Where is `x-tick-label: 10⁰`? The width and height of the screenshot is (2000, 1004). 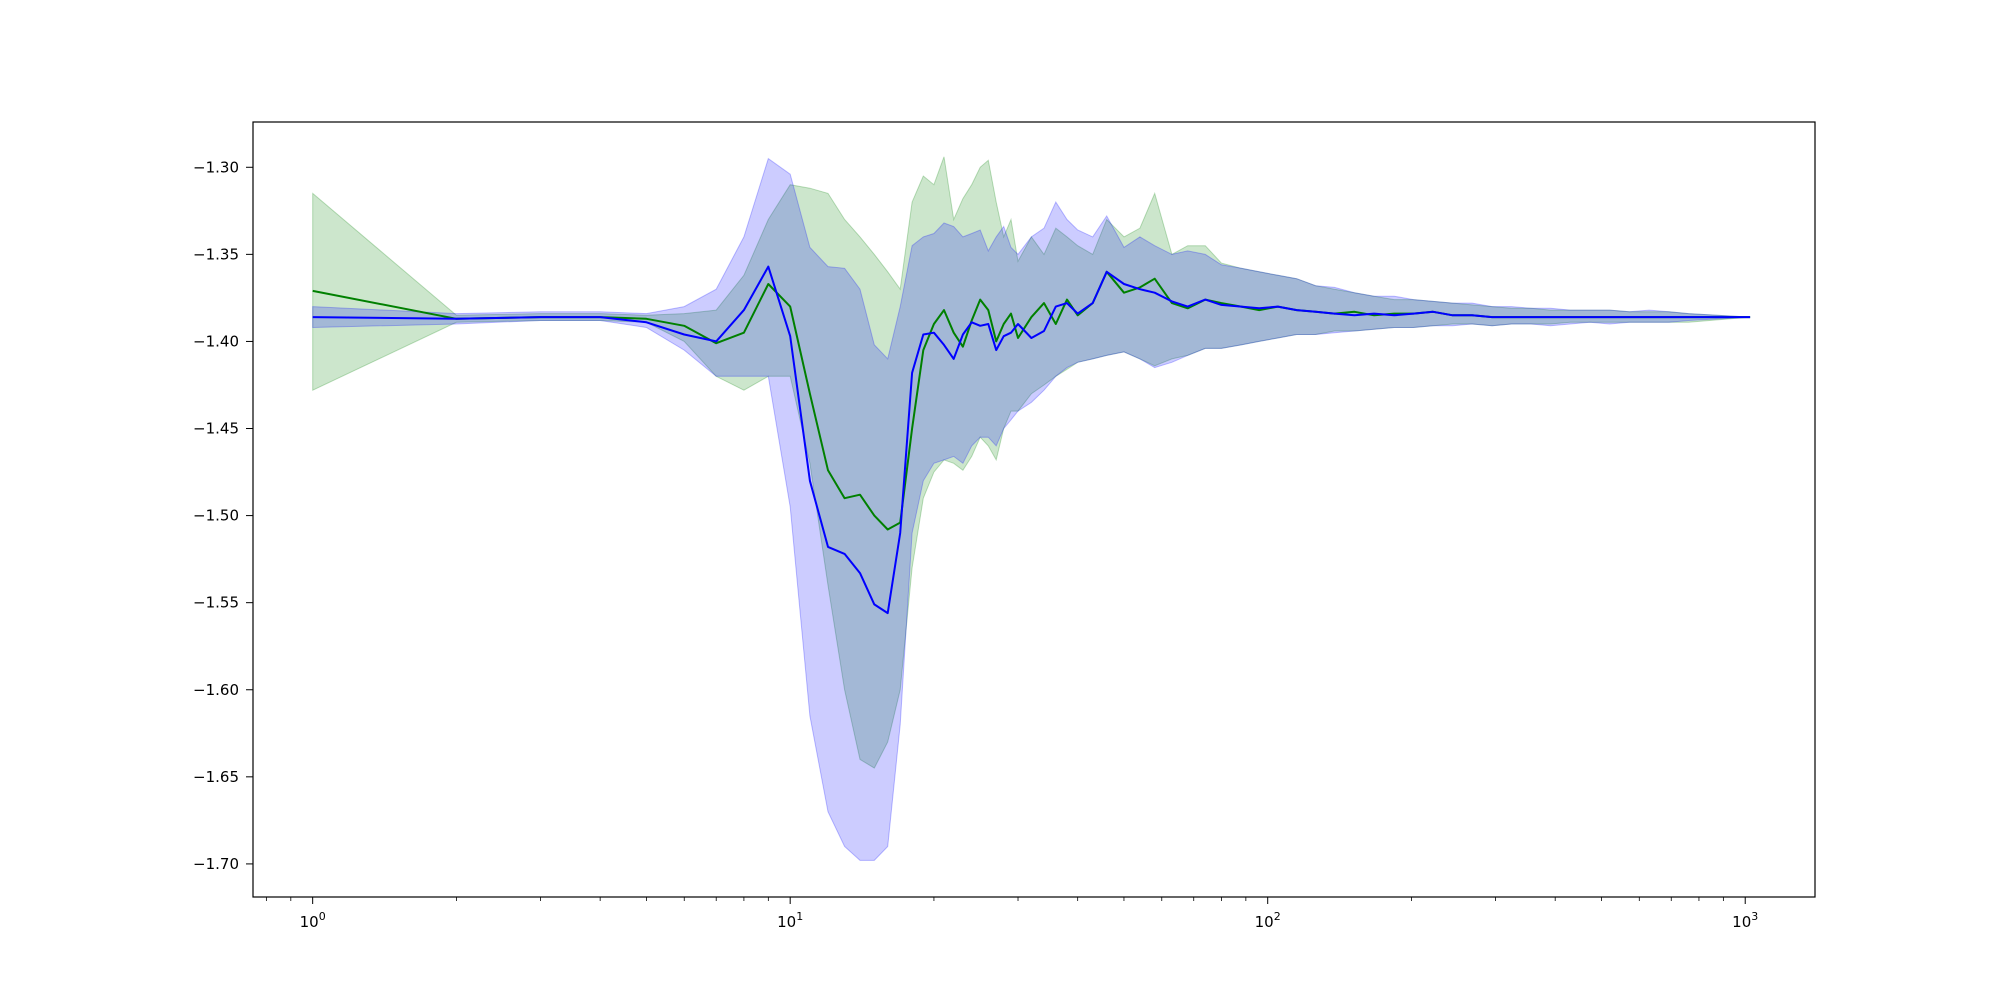
x-tick-label: 10⁰ is located at coordinates (313, 920).